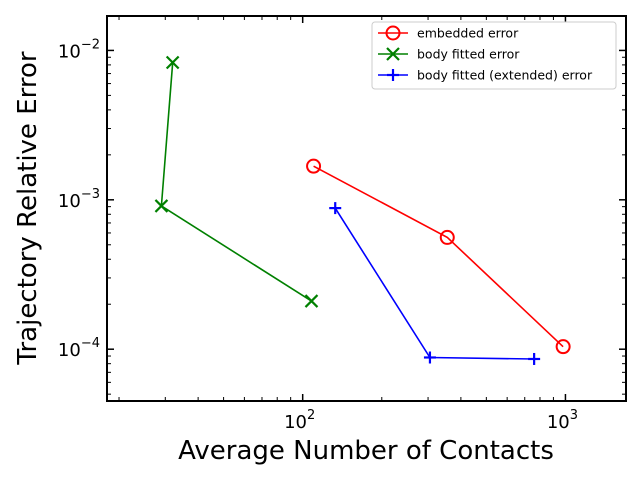 Image resolution: width=640 pixels, height=480 pixels. I want to click on legend-entry-1: embedded error, so click(448, 33).